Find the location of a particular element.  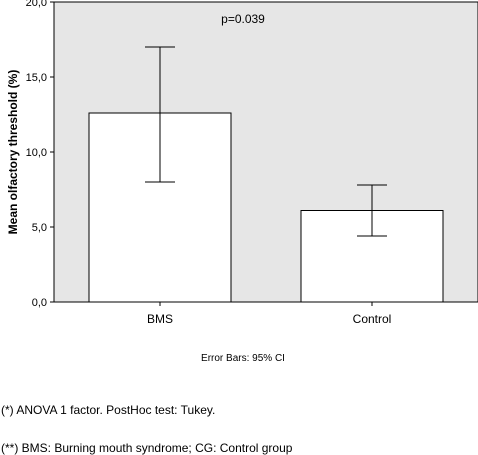

y-tick-label: 0,0 is located at coordinates (39, 303).